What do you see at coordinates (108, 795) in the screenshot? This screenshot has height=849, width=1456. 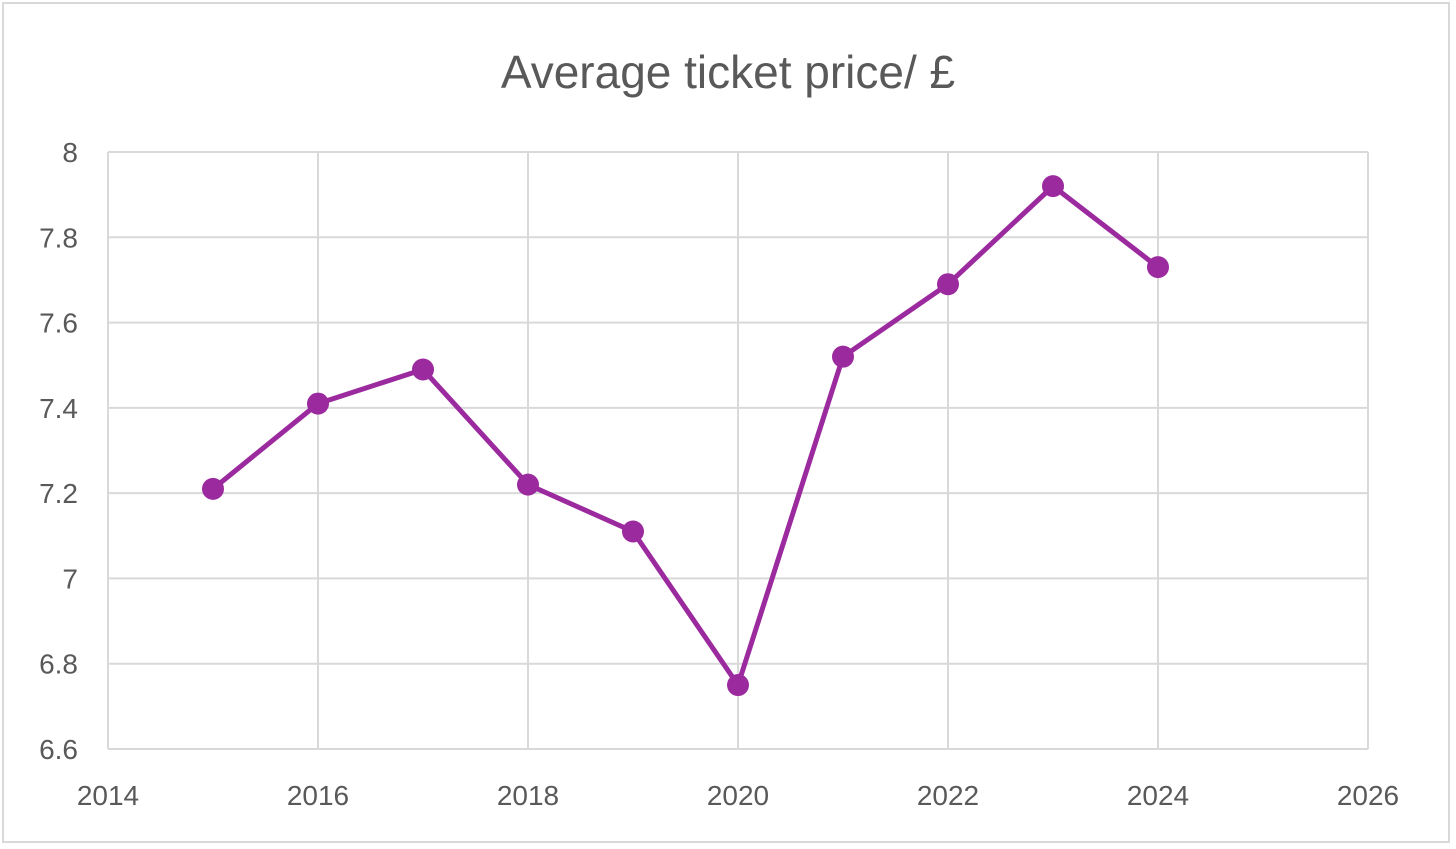 I see `x-tick-label: 2014` at bounding box center [108, 795].